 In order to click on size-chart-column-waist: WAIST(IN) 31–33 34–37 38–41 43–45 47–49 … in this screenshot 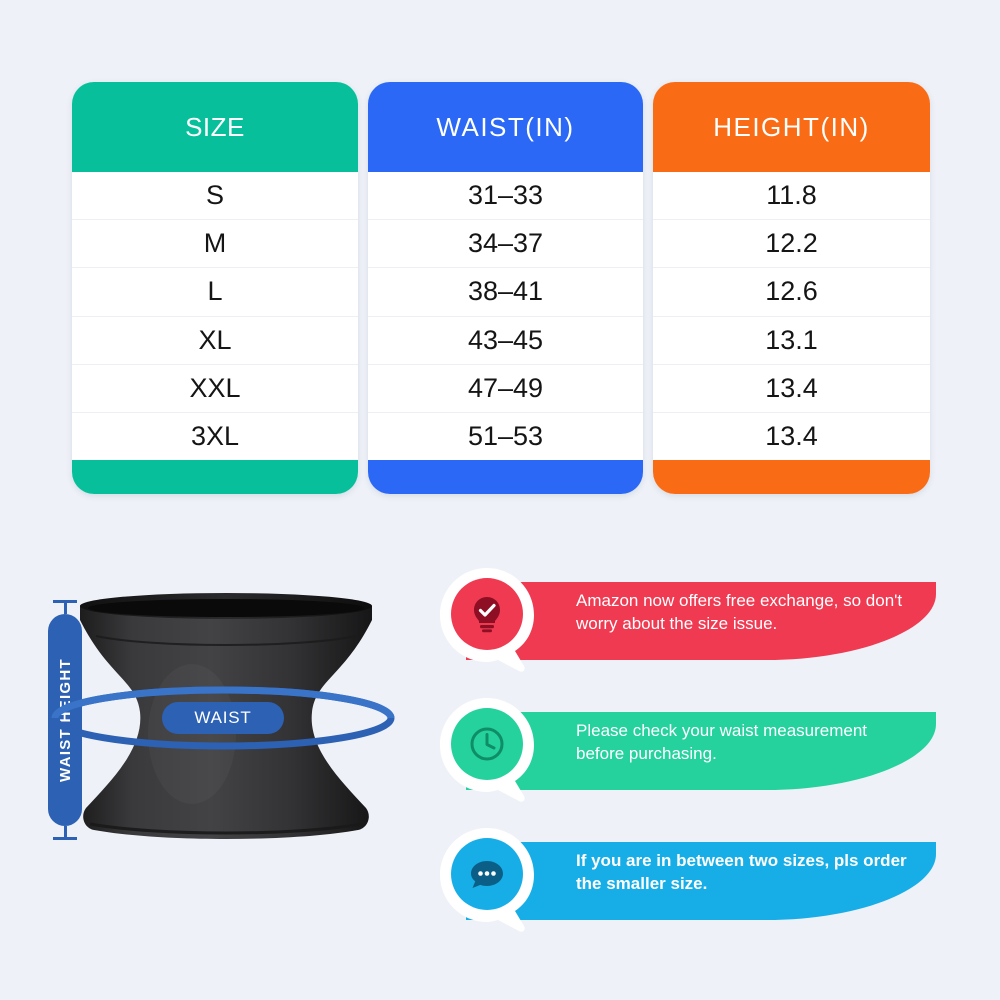, I will do `click(505, 288)`.